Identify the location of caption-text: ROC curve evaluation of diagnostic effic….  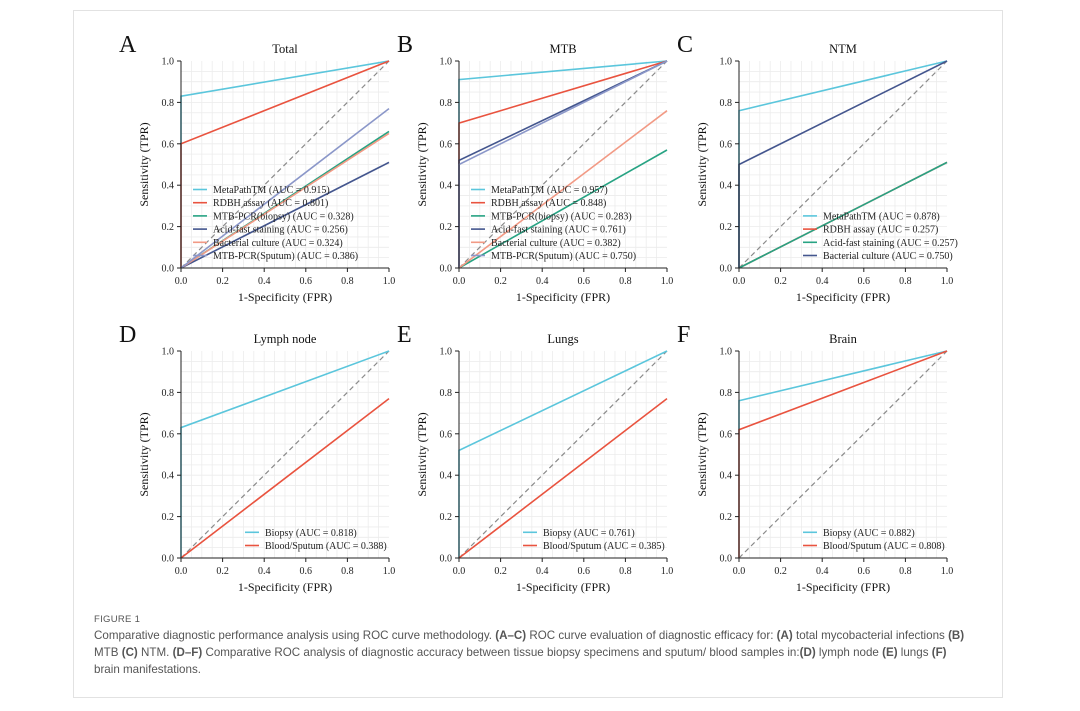
(651, 635).